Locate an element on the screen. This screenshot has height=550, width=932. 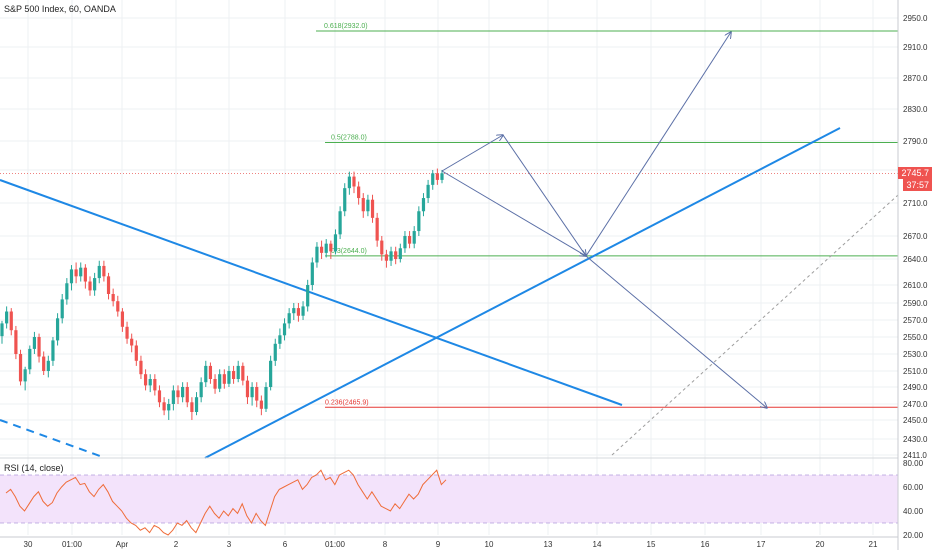
rsi-tick-label: 40.00 is located at coordinates (913, 511).